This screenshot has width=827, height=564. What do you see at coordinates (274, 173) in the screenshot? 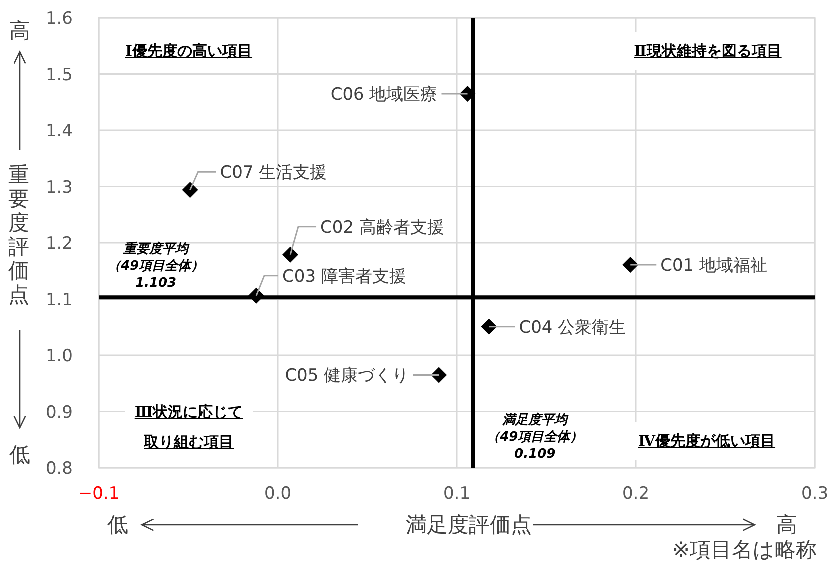
I see `data-label: C07 生活支援` at bounding box center [274, 173].